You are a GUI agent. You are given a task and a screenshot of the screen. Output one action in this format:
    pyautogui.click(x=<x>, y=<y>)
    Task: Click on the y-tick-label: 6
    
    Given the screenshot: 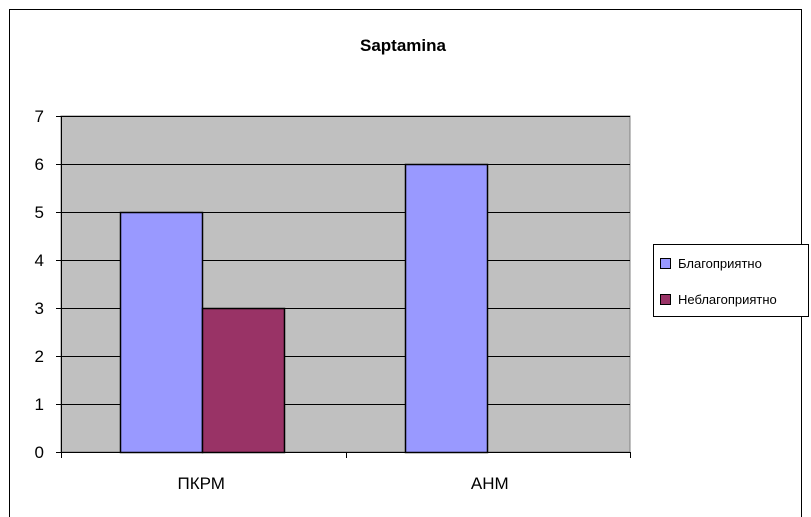 What is the action you would take?
    pyautogui.click(x=39, y=164)
    